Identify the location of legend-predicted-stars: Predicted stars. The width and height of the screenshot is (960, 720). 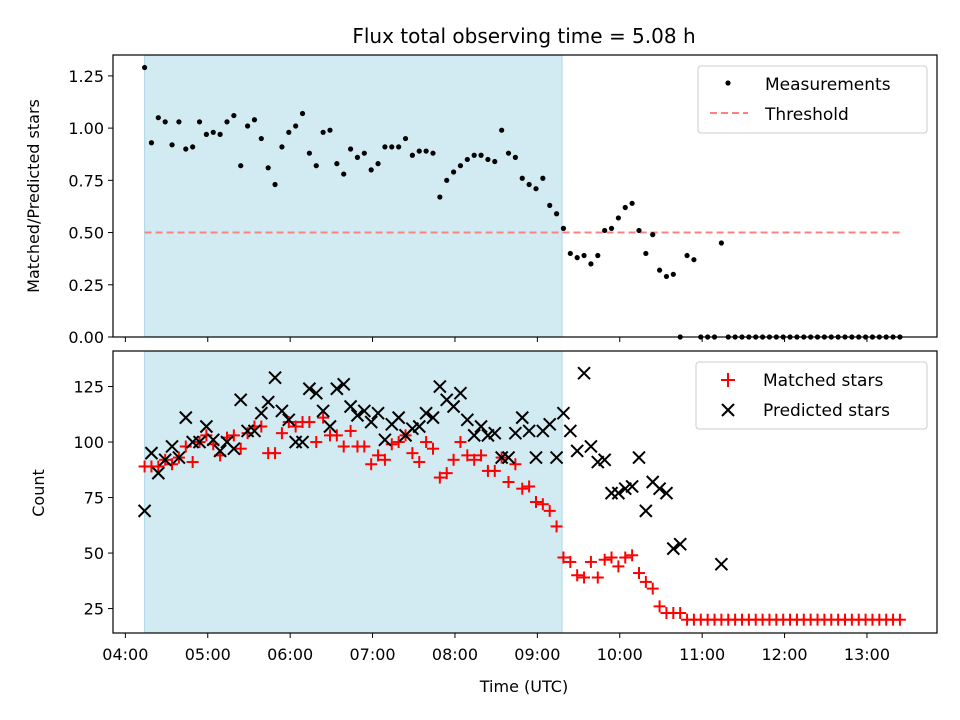
(826, 411).